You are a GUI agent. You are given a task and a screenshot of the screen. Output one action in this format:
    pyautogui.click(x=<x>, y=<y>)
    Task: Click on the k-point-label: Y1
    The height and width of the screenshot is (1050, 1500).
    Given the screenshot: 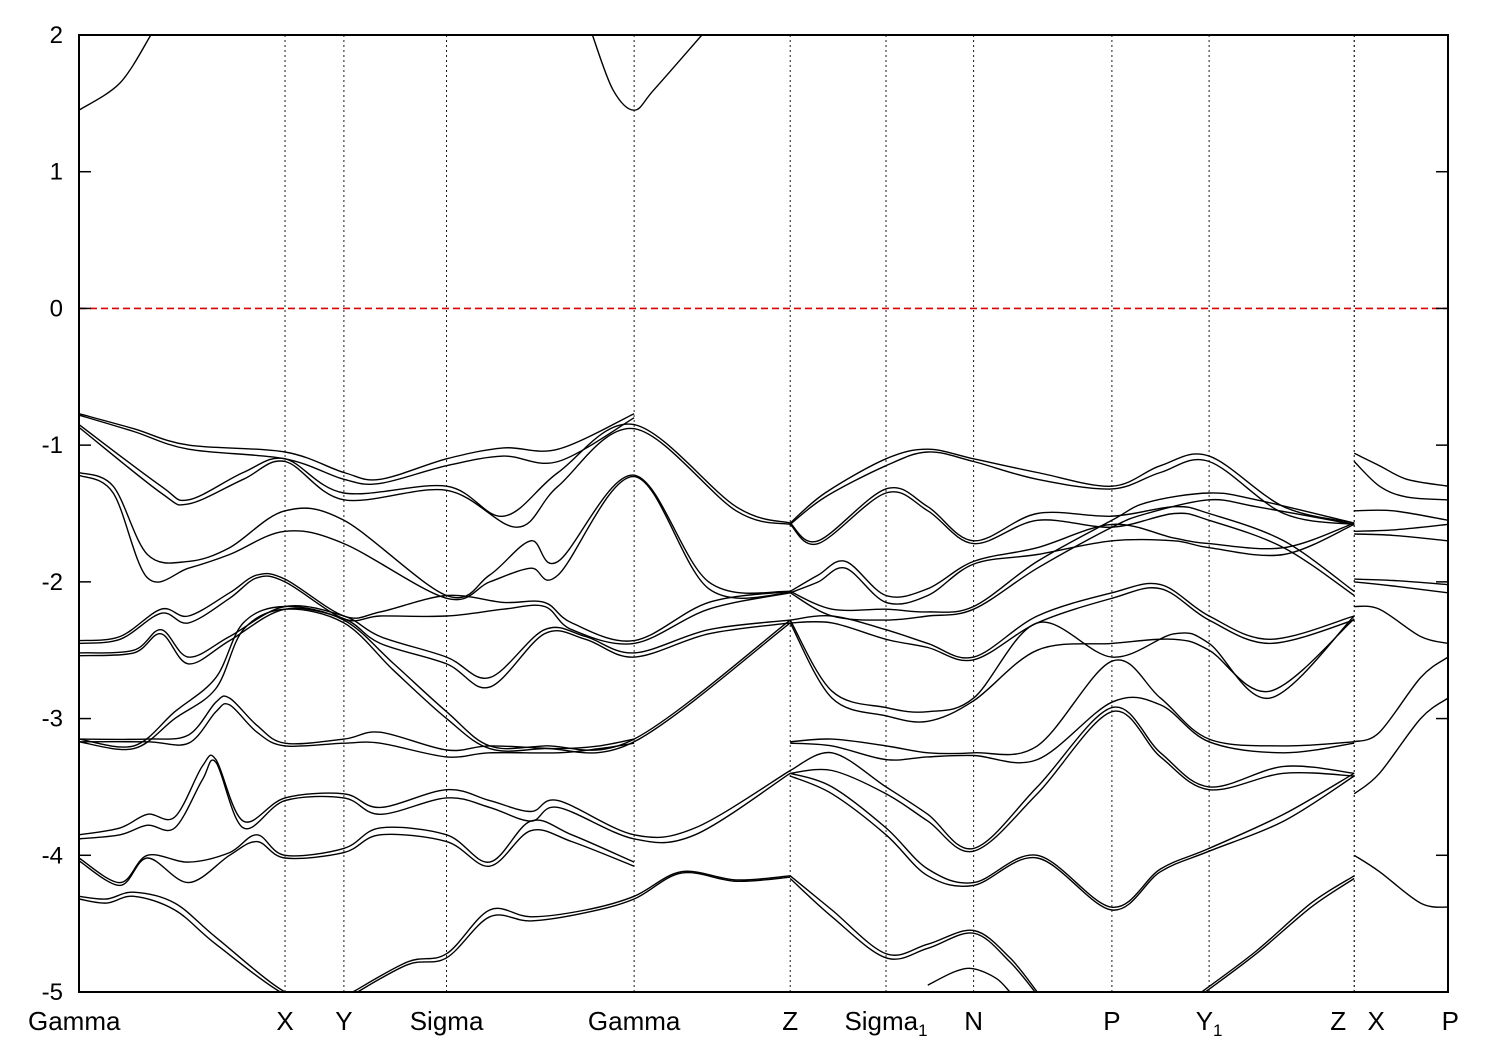 What is the action you would take?
    pyautogui.click(x=1209, y=1023)
    